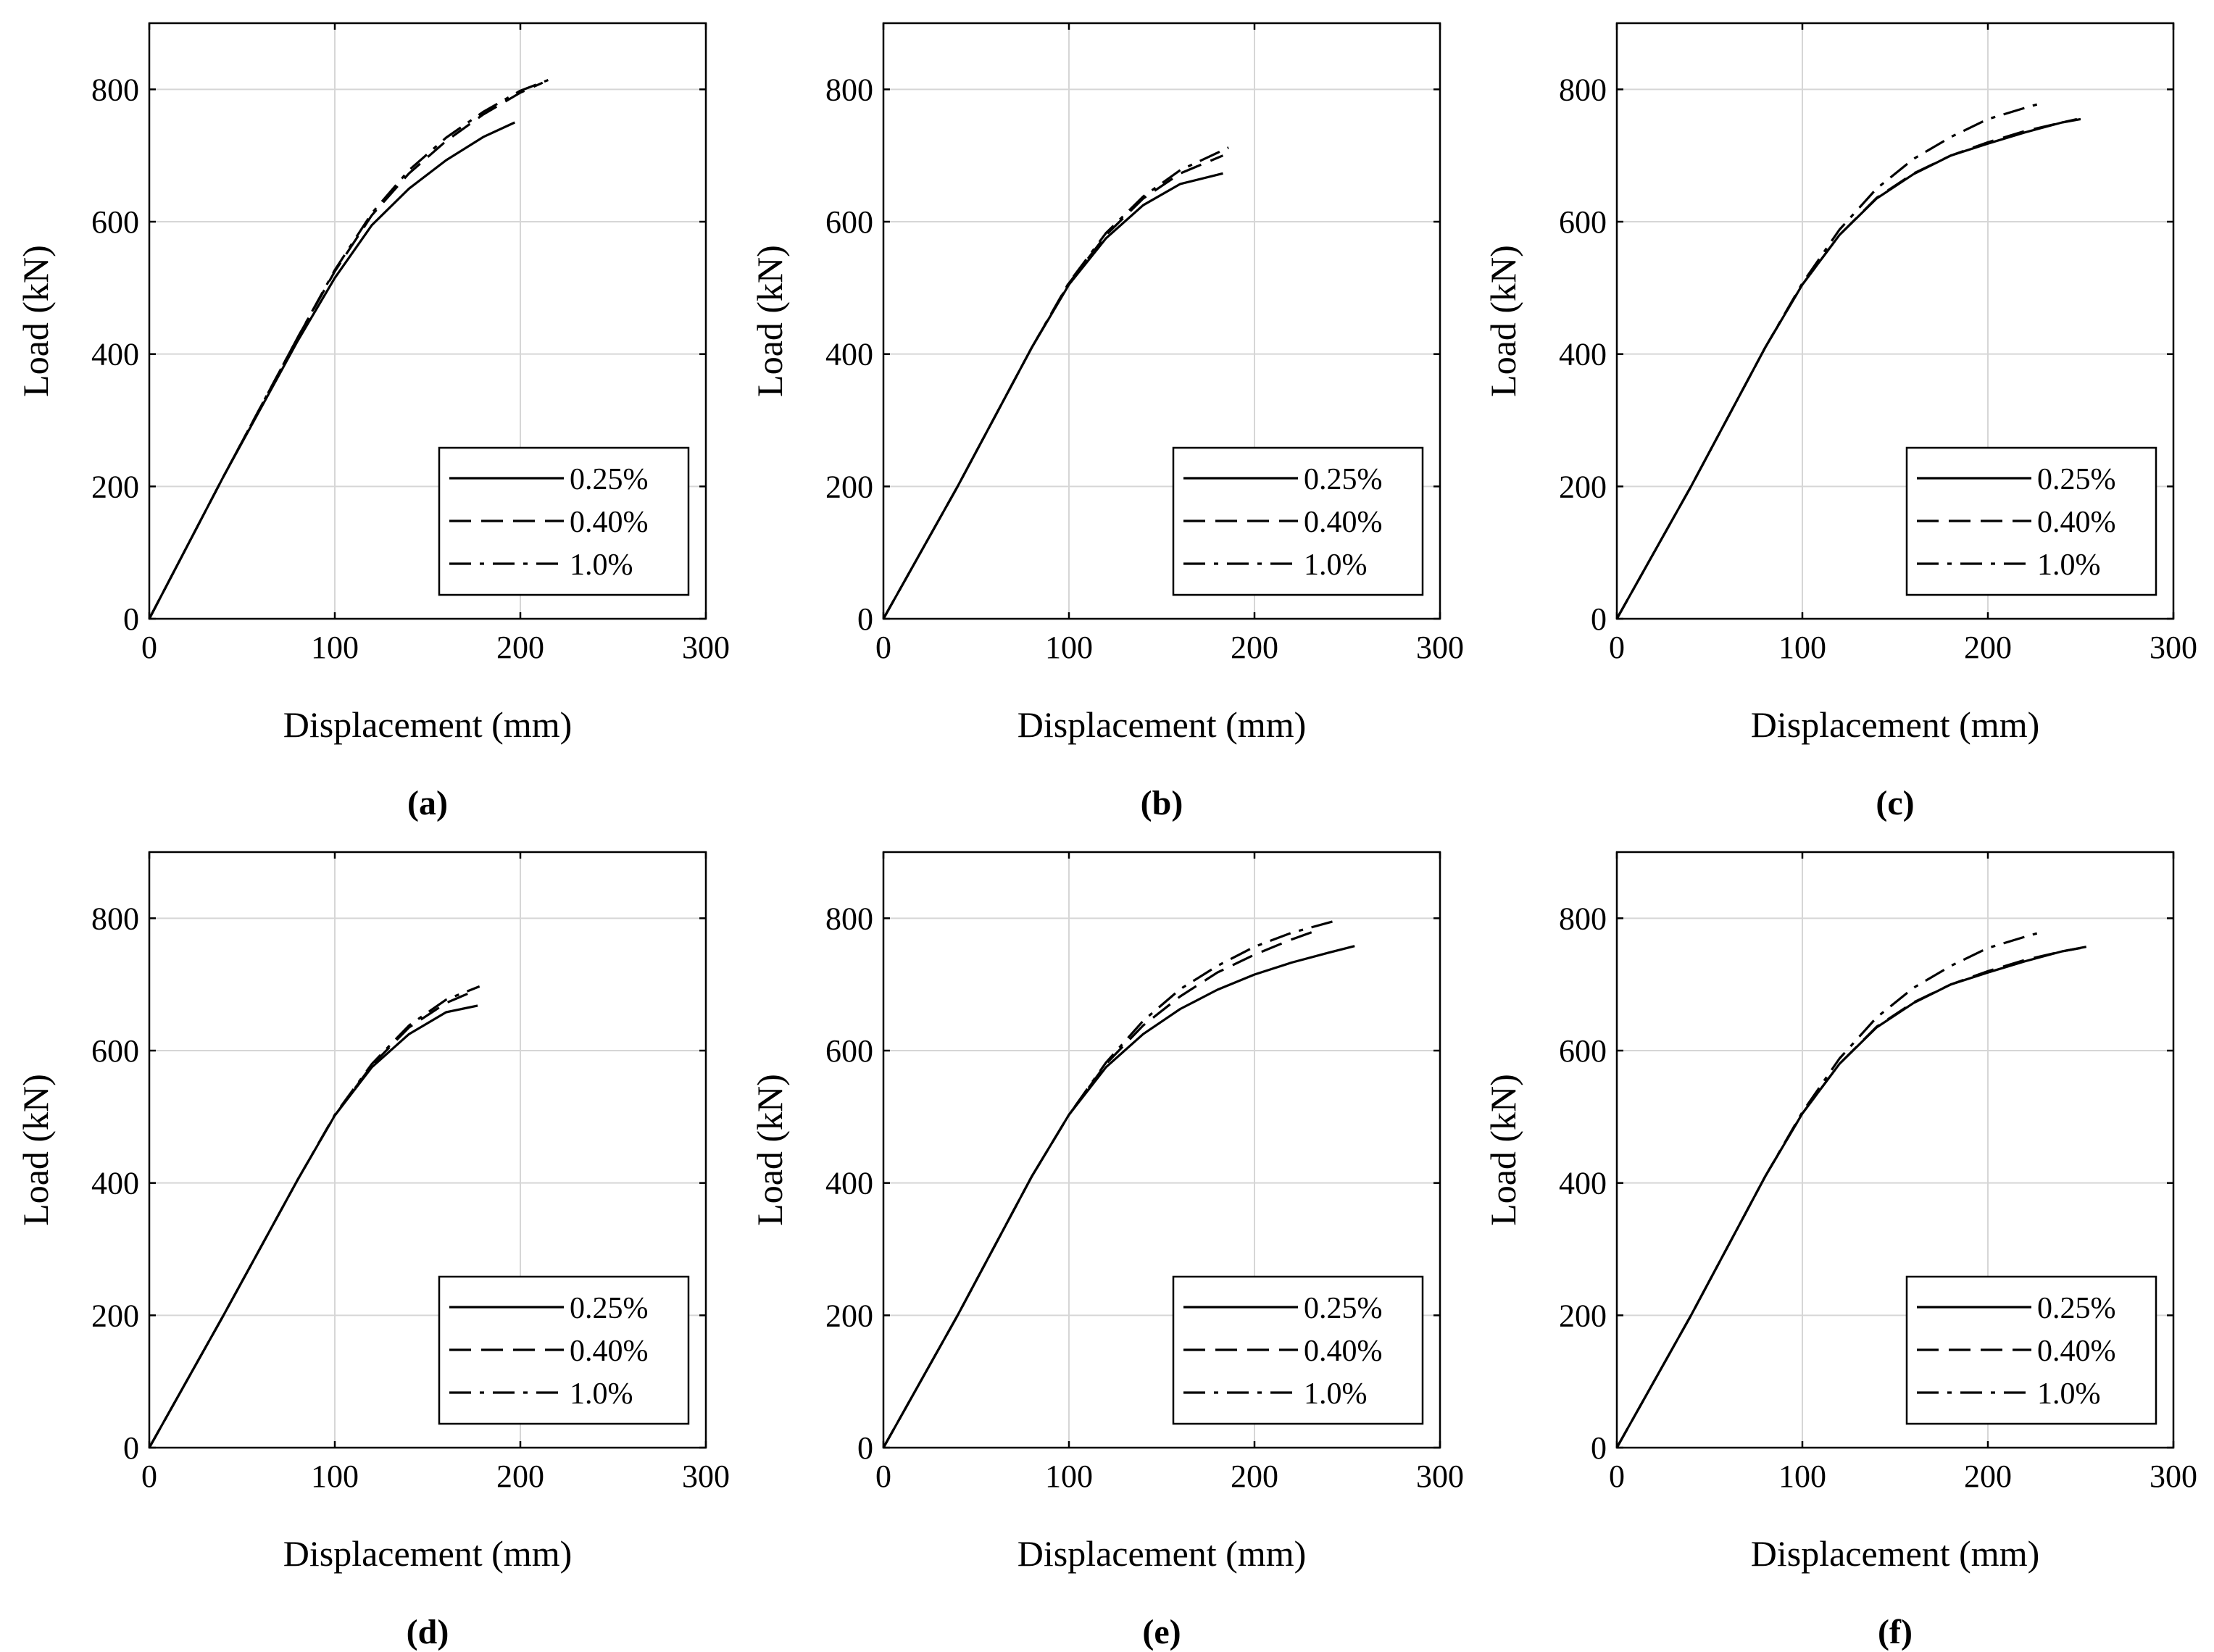 The image size is (2214, 1652). What do you see at coordinates (428, 1632) in the screenshot?
I see `panel-caption: (d)` at bounding box center [428, 1632].